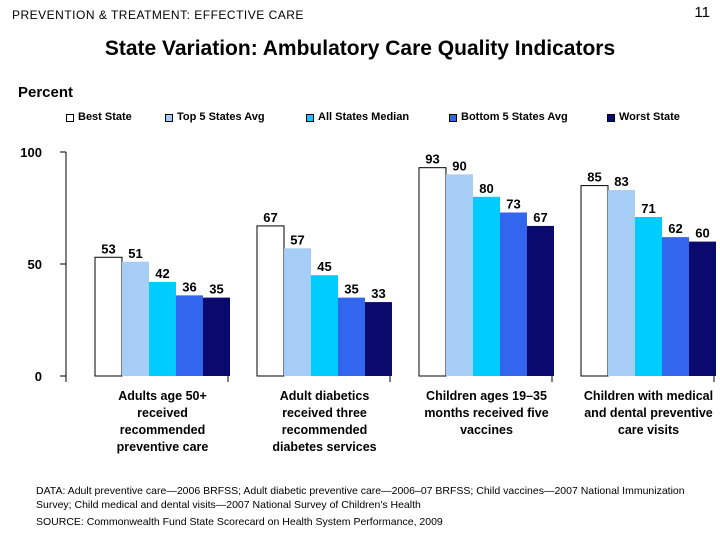 The width and height of the screenshot is (720, 540). What do you see at coordinates (297, 239) in the screenshot?
I see `bar-value-label: 57` at bounding box center [297, 239].